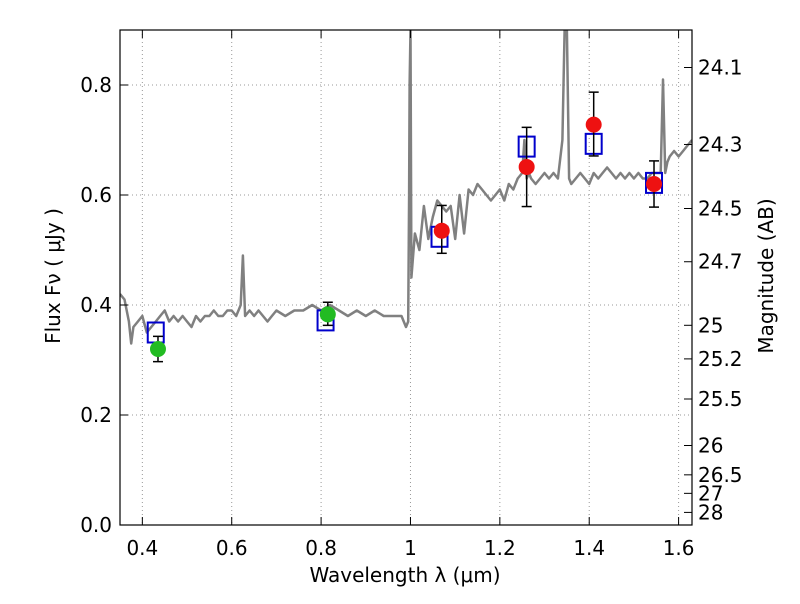 This screenshot has width=800, height=604. Describe the element at coordinates (720, 399) in the screenshot. I see `mag-tick-label: 25.5` at that location.